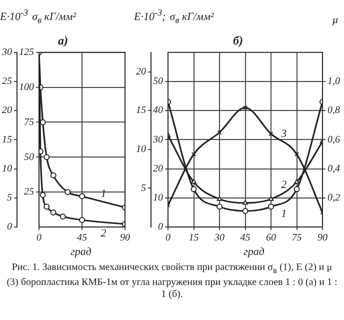 Image resolution: width=344 pixels, height=320 pixels. Describe the element at coordinates (7, 140) in the screenshot. I see `y-tick-label: 15` at that location.